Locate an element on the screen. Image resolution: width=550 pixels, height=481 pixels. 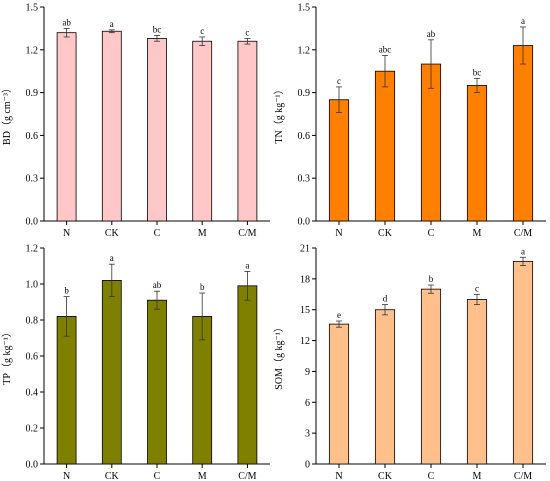
som-bar-c is located at coordinates (431, 376).